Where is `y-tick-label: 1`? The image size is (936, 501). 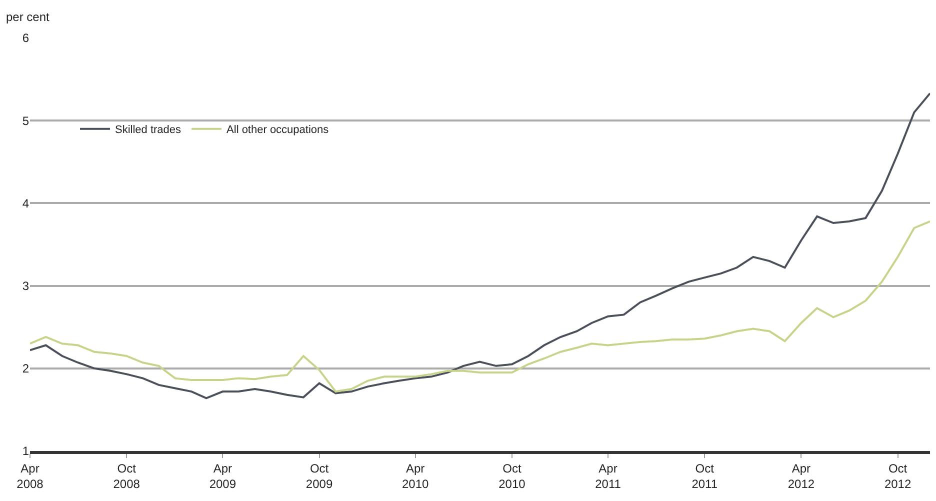 y-tick-label: 1 is located at coordinates (26, 451).